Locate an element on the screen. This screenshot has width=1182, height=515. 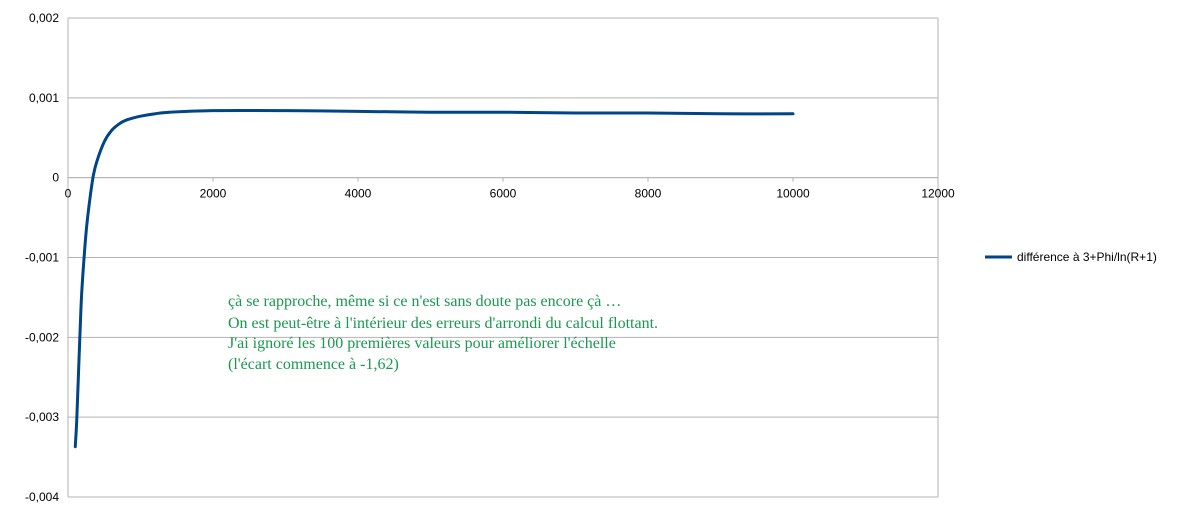
x-tick-label: 0 is located at coordinates (68, 194).